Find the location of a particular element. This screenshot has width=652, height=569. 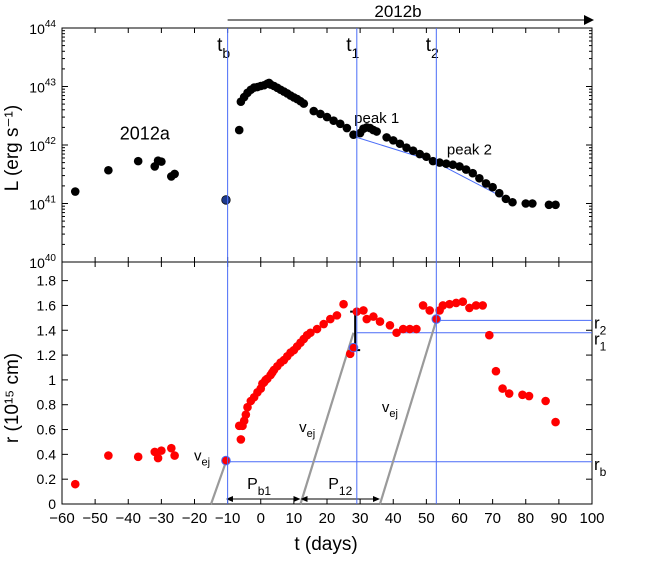

y-axis-label-radius: r (10¹⁵ cm) is located at coordinates (12, 398).